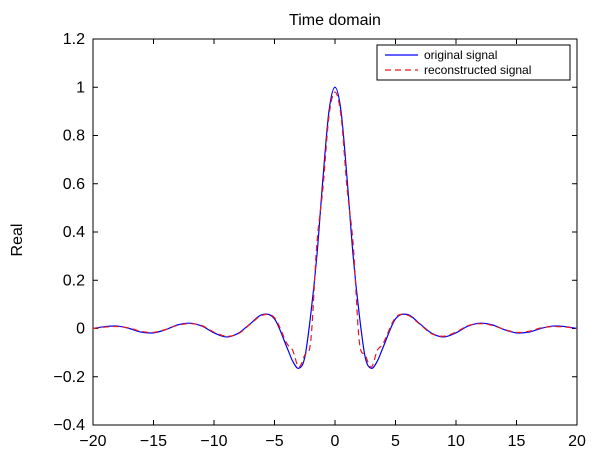  What do you see at coordinates (74, 184) in the screenshot?
I see `y-tick-label: 0.6` at bounding box center [74, 184].